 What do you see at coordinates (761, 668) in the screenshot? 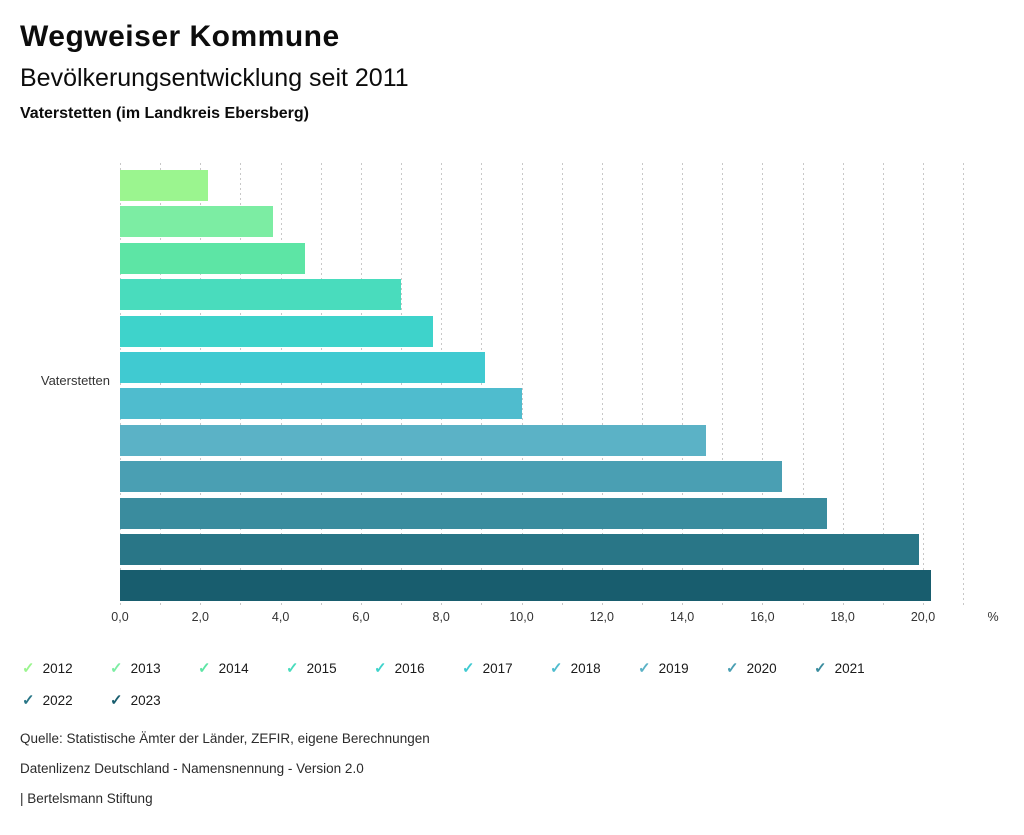
I see `legend-year-label: 2020` at bounding box center [761, 668].